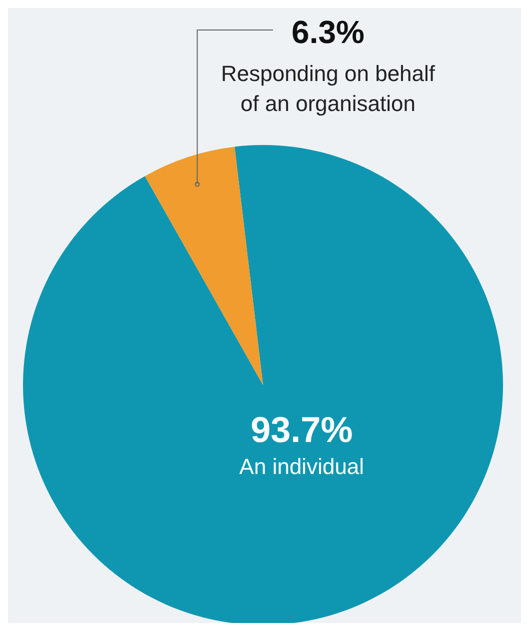  What do you see at coordinates (301, 429) in the screenshot?
I see `data-label: 93.7%` at bounding box center [301, 429].